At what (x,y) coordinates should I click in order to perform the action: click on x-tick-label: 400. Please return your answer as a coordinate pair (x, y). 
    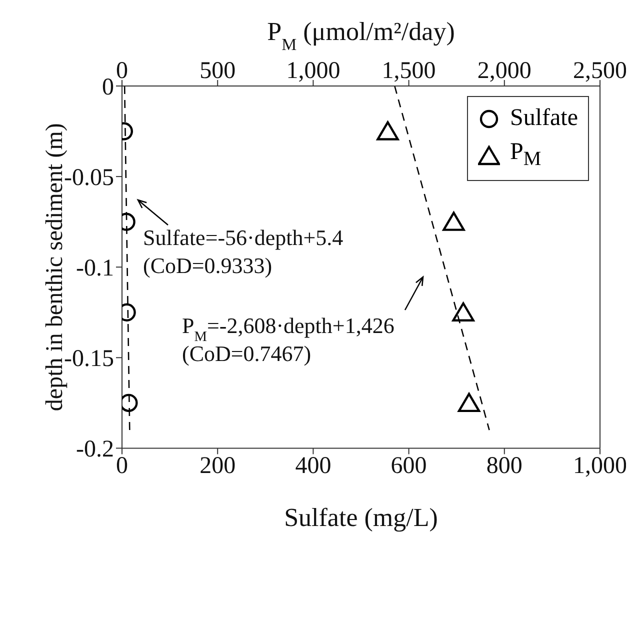
    Looking at the image, I should click on (313, 466).